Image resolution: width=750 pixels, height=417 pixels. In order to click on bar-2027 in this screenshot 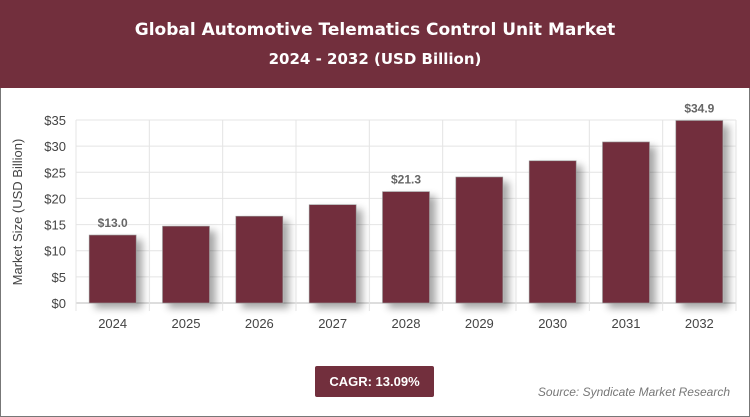, I will do `click(332, 254)`.